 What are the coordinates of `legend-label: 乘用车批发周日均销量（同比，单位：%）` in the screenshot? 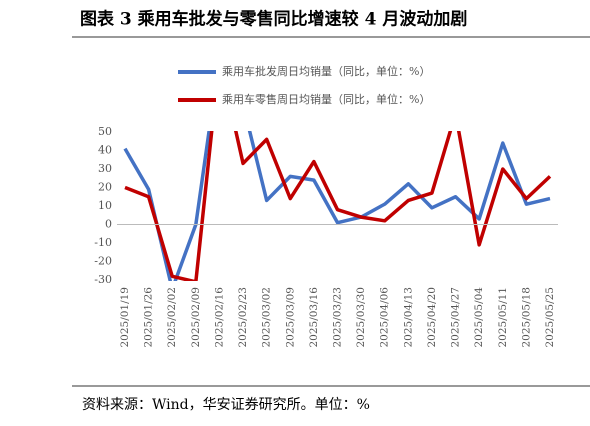 It's located at (326, 71).